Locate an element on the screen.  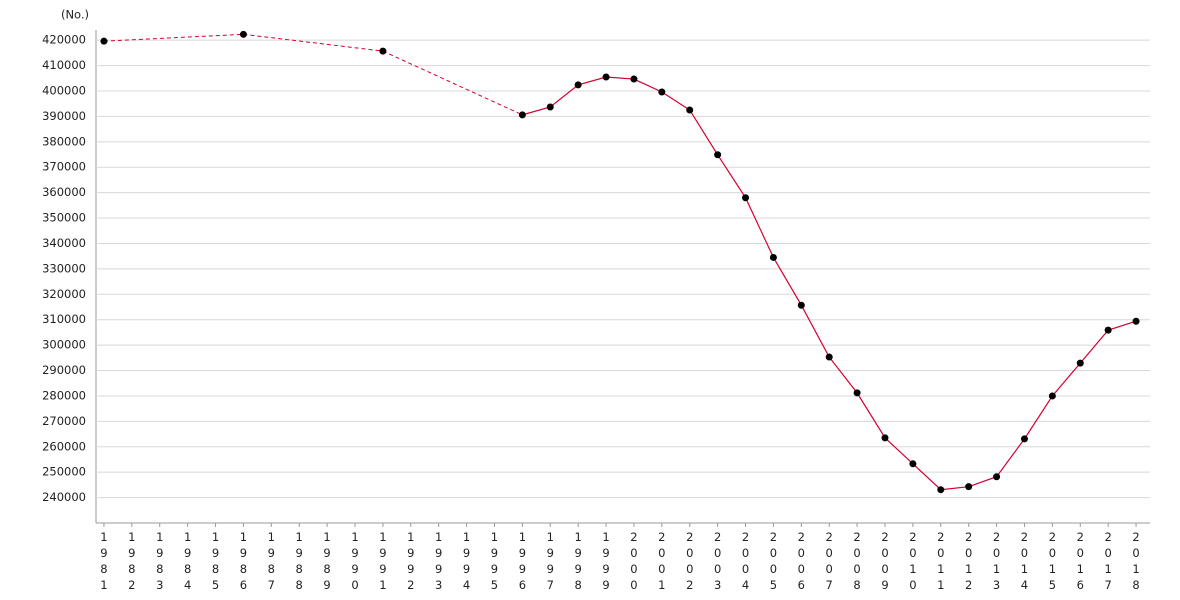
x-tick-label: 1996 is located at coordinates (522, 562).